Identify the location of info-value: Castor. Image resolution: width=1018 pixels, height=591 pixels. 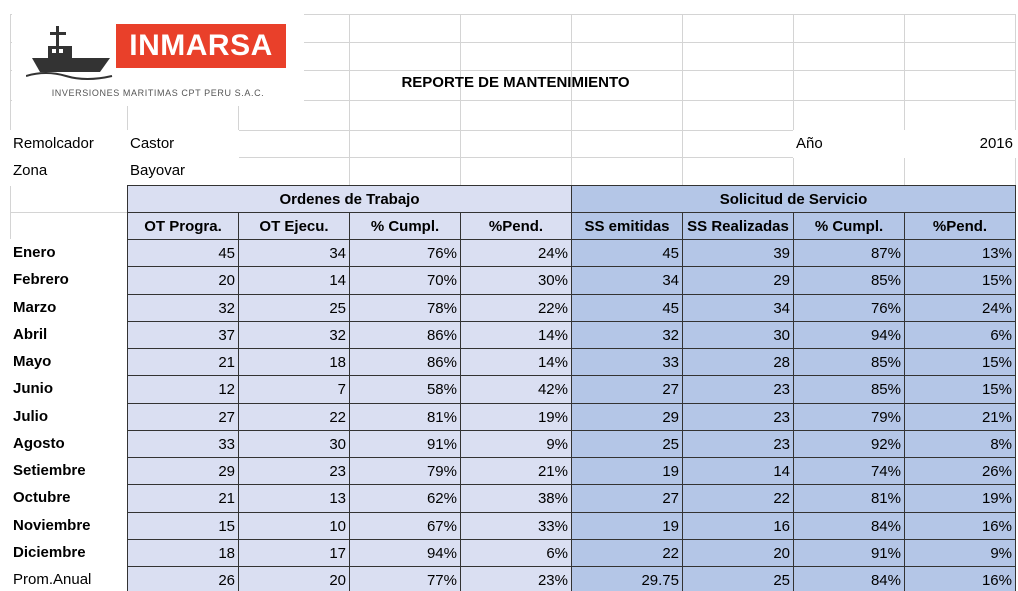
(183, 144).